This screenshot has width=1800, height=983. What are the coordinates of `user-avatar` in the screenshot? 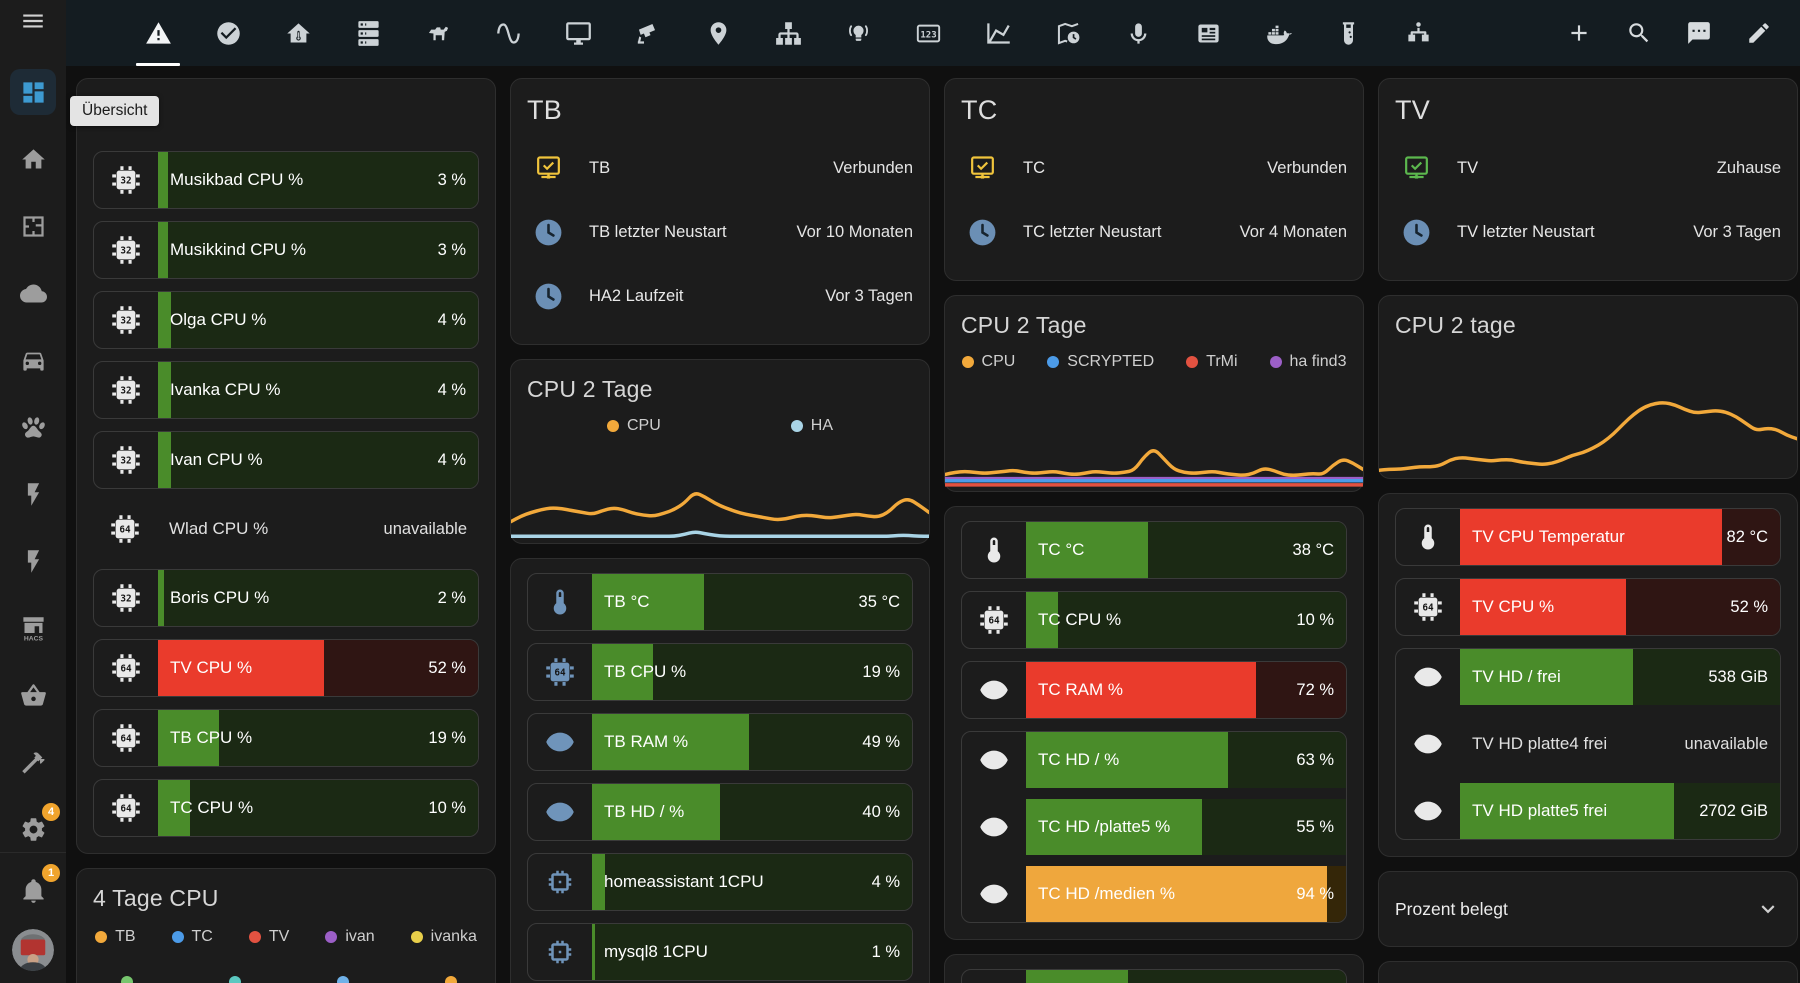 It's located at (33, 950).